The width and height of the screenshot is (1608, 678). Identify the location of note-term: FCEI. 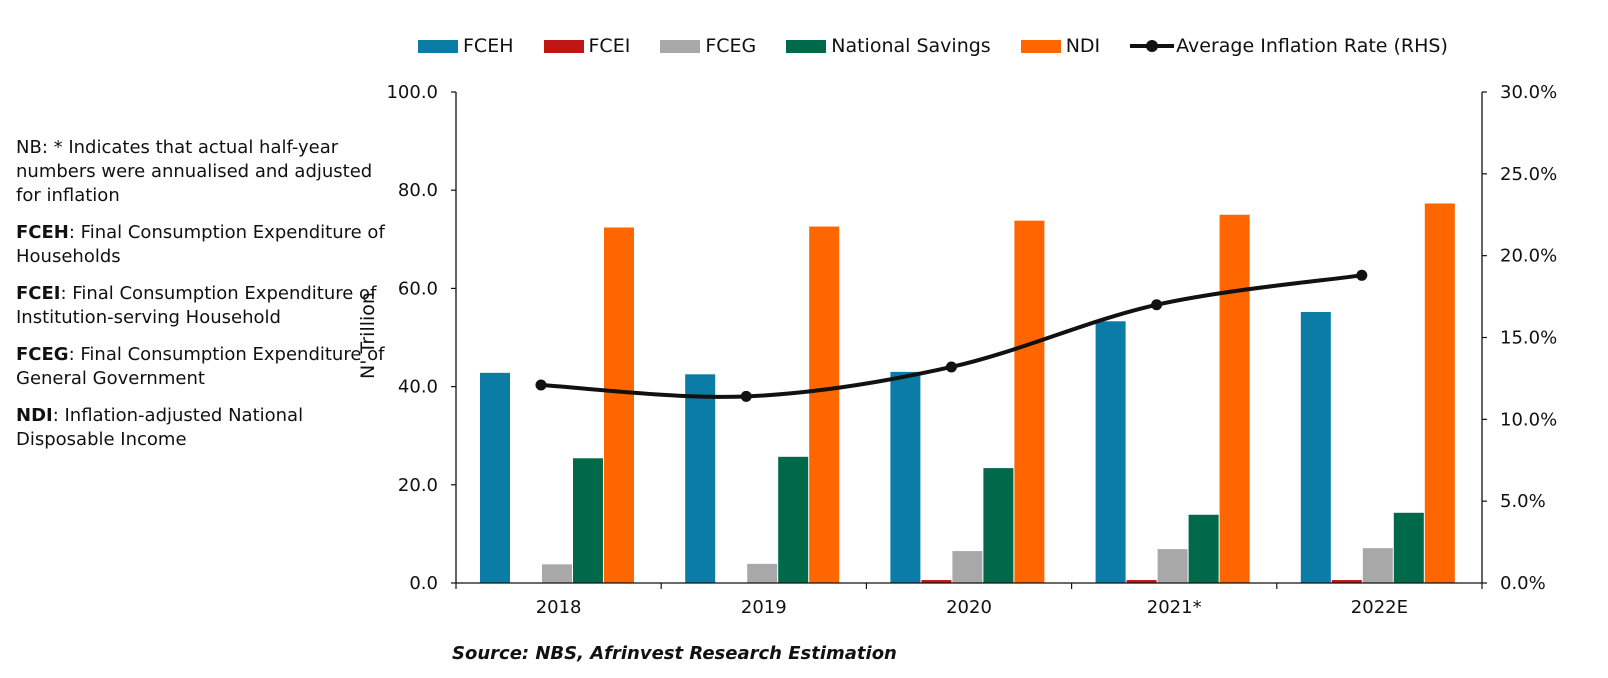
(38, 293).